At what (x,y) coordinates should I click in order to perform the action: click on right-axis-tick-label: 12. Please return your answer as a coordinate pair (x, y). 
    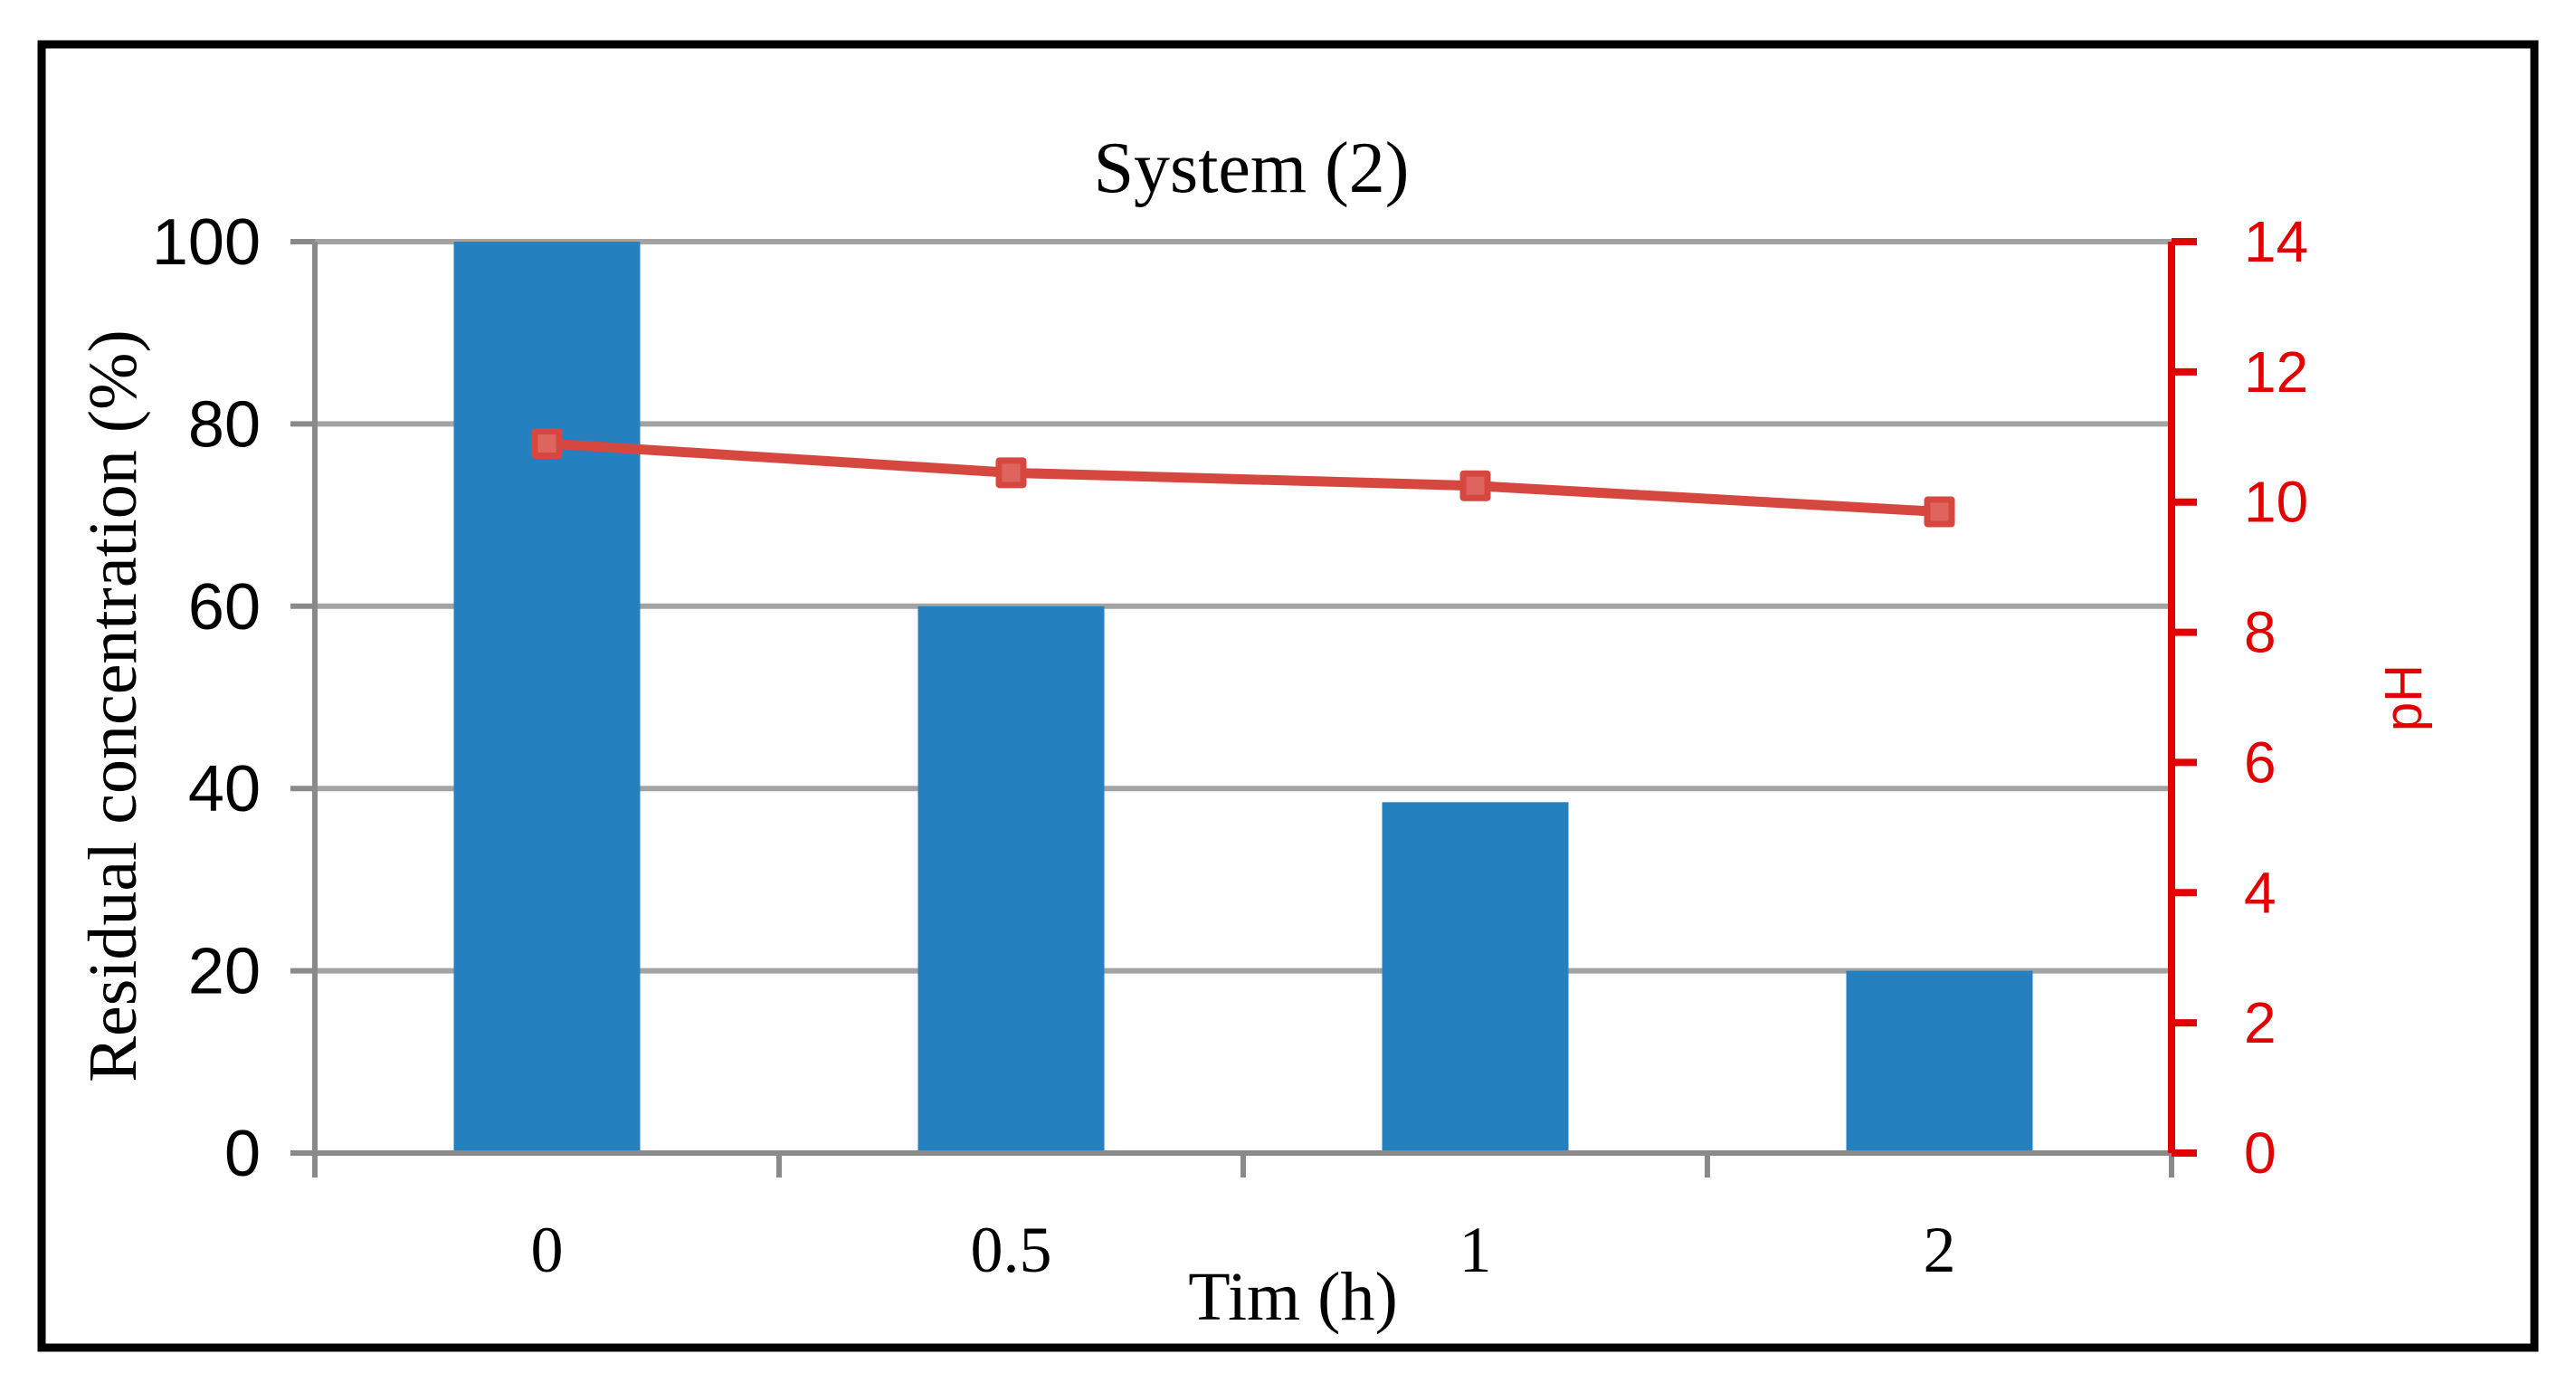
    Looking at the image, I should click on (2276, 372).